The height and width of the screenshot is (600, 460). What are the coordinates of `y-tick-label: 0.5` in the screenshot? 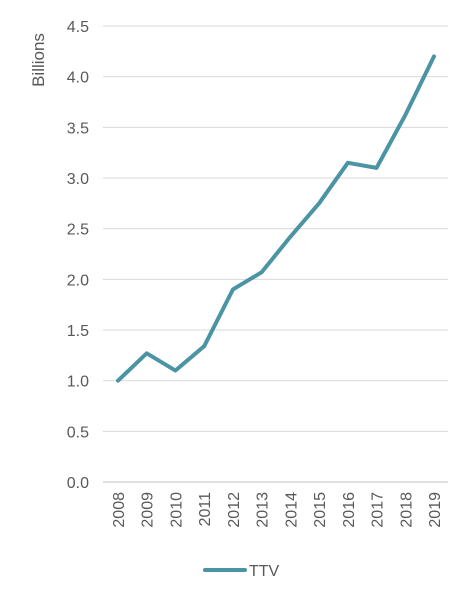 It's located at (78, 432).